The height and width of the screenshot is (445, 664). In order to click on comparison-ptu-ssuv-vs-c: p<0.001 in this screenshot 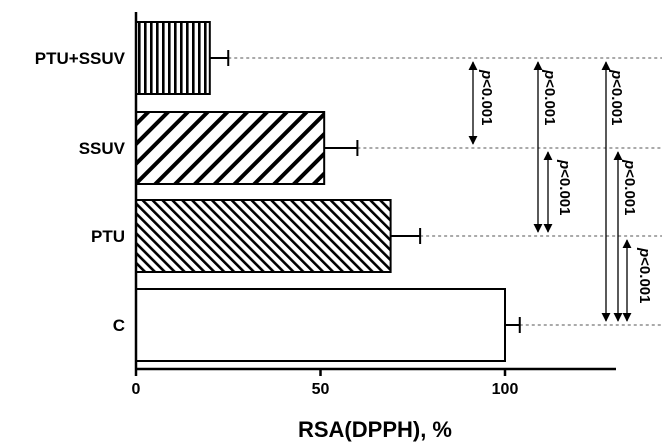, I will do `click(613, 191)`.